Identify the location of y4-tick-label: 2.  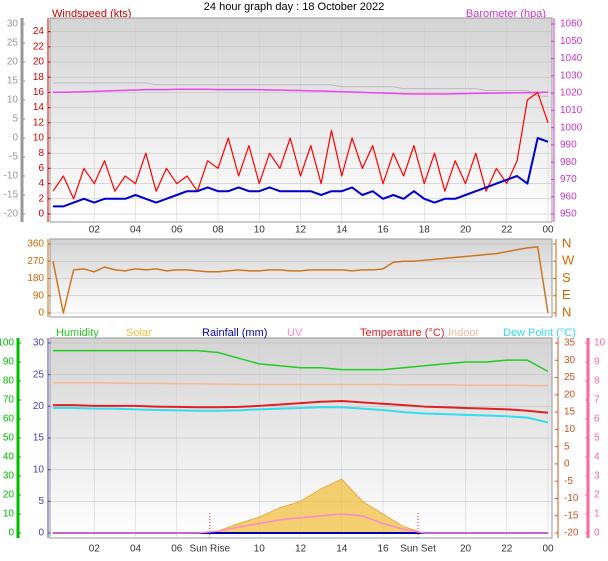
(597, 495).